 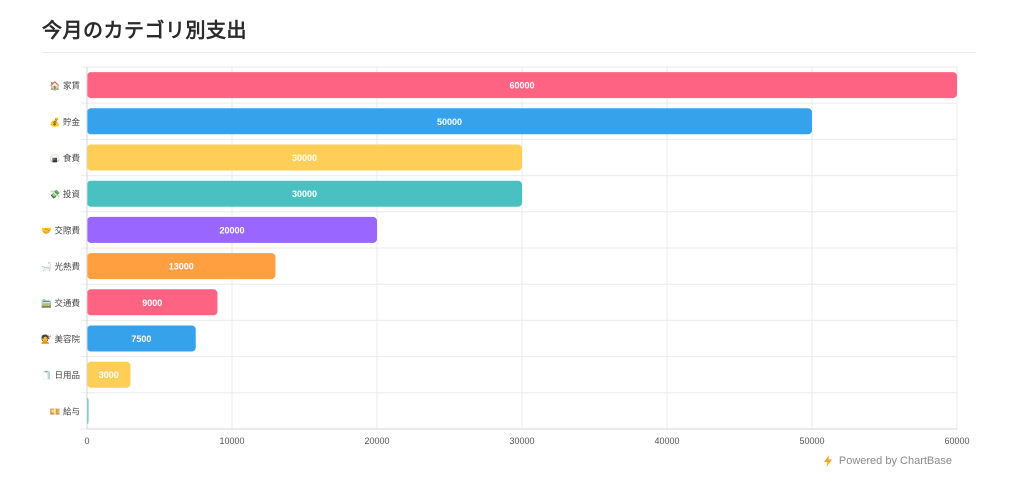 What do you see at coordinates (811, 441) in the screenshot?
I see `x-tick-label: 50000` at bounding box center [811, 441].